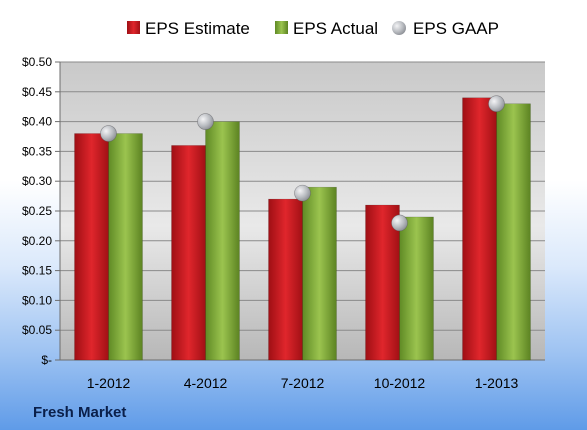 The image size is (587, 430). Describe the element at coordinates (46, 360) in the screenshot. I see `y-tick-label: $-` at that location.